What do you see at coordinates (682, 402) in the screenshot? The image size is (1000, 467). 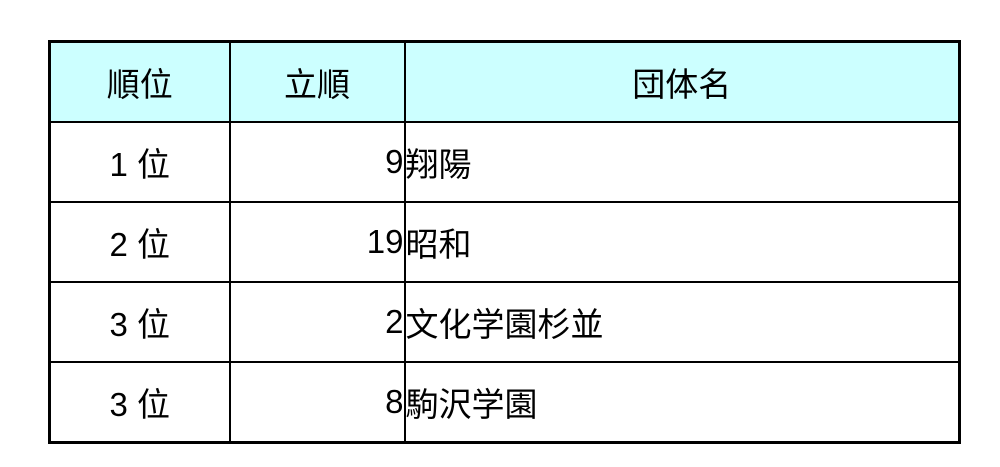 I see `name-cell: 駒沢学園` at bounding box center [682, 402].